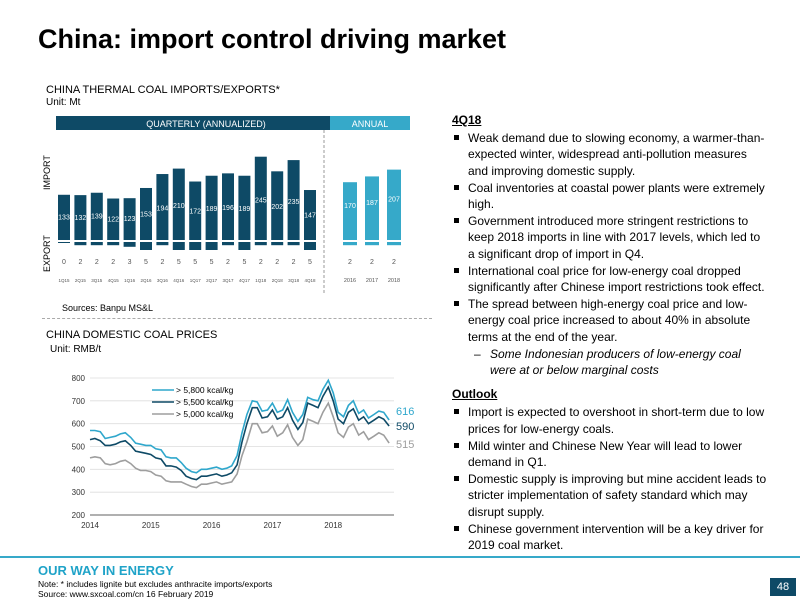 The width and height of the screenshot is (800, 600). Describe the element at coordinates (79, 378) in the screenshot. I see `y-tick-label: 800` at that location.